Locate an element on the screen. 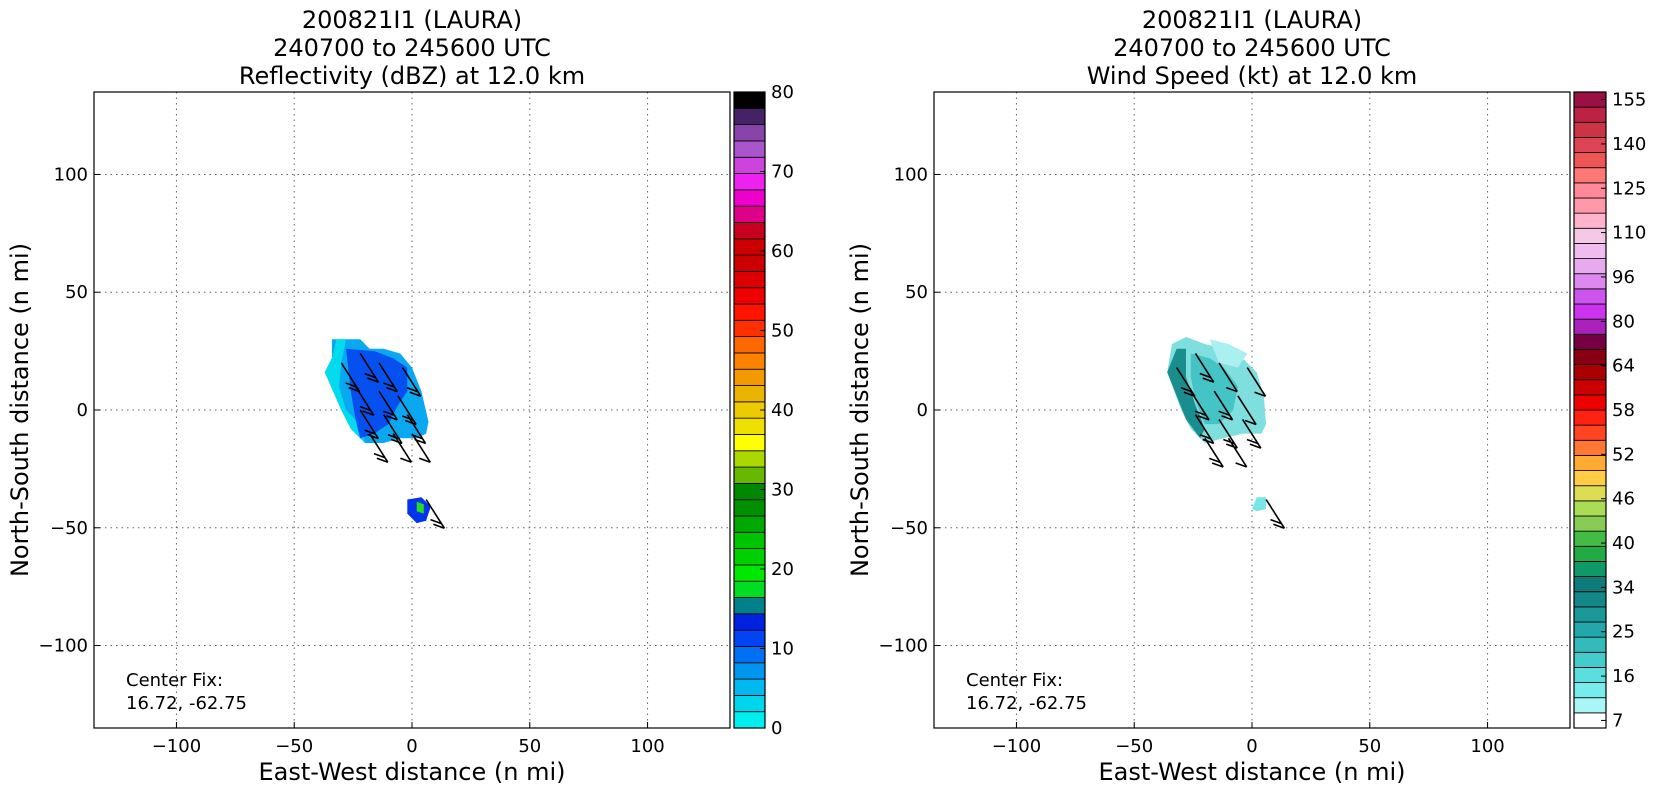  echo-region-main-mid is located at coordinates (1214, 389).